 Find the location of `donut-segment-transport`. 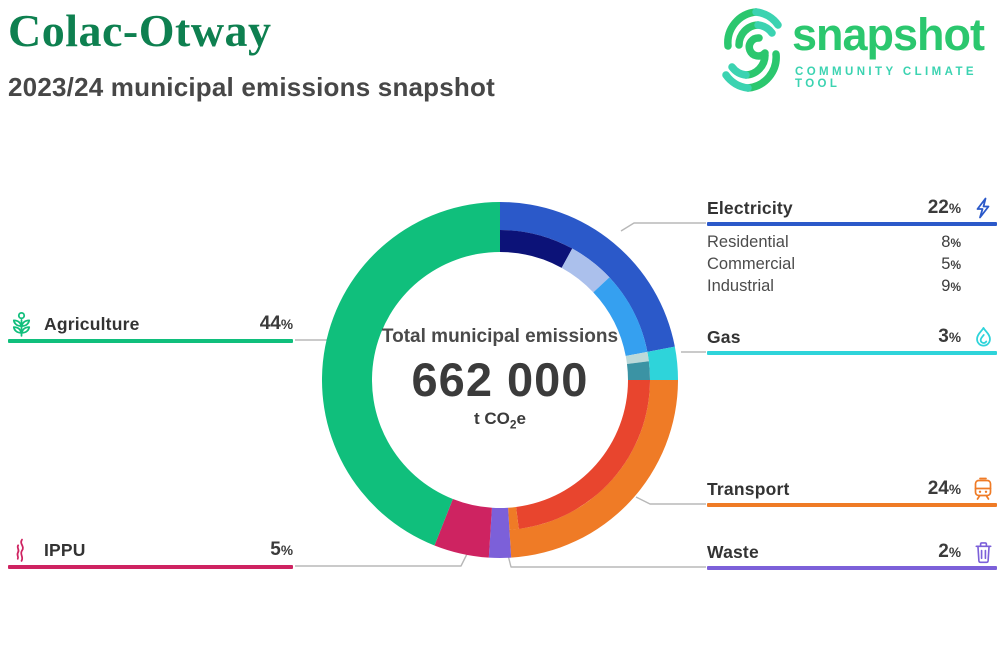

donut-segment-transport is located at coordinates (593, 469).